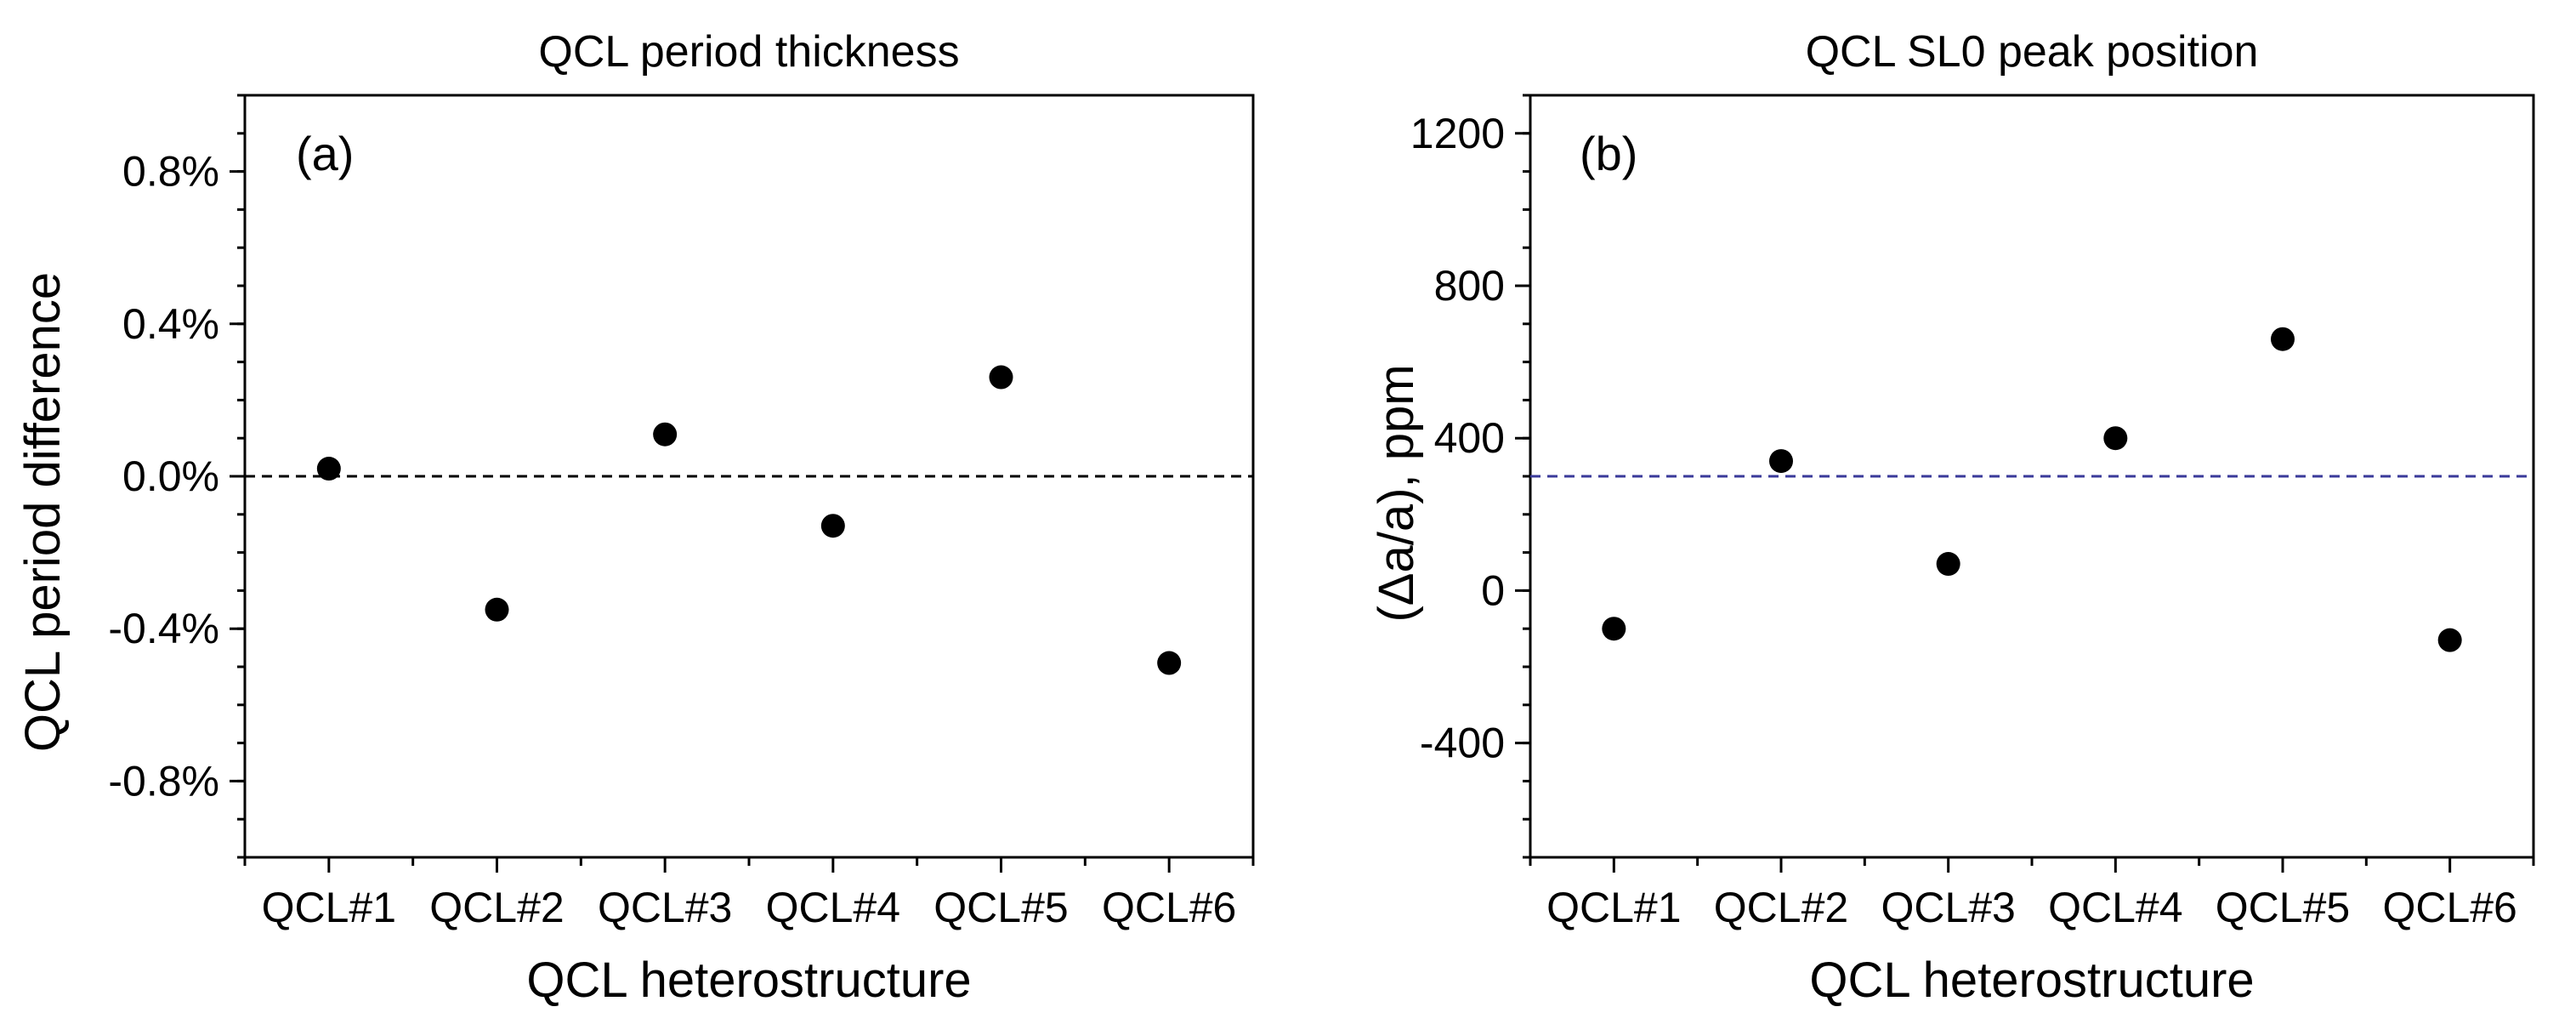 The image size is (2576, 1024). What do you see at coordinates (325, 153) in the screenshot?
I see `panel-label-a: (a)` at bounding box center [325, 153].